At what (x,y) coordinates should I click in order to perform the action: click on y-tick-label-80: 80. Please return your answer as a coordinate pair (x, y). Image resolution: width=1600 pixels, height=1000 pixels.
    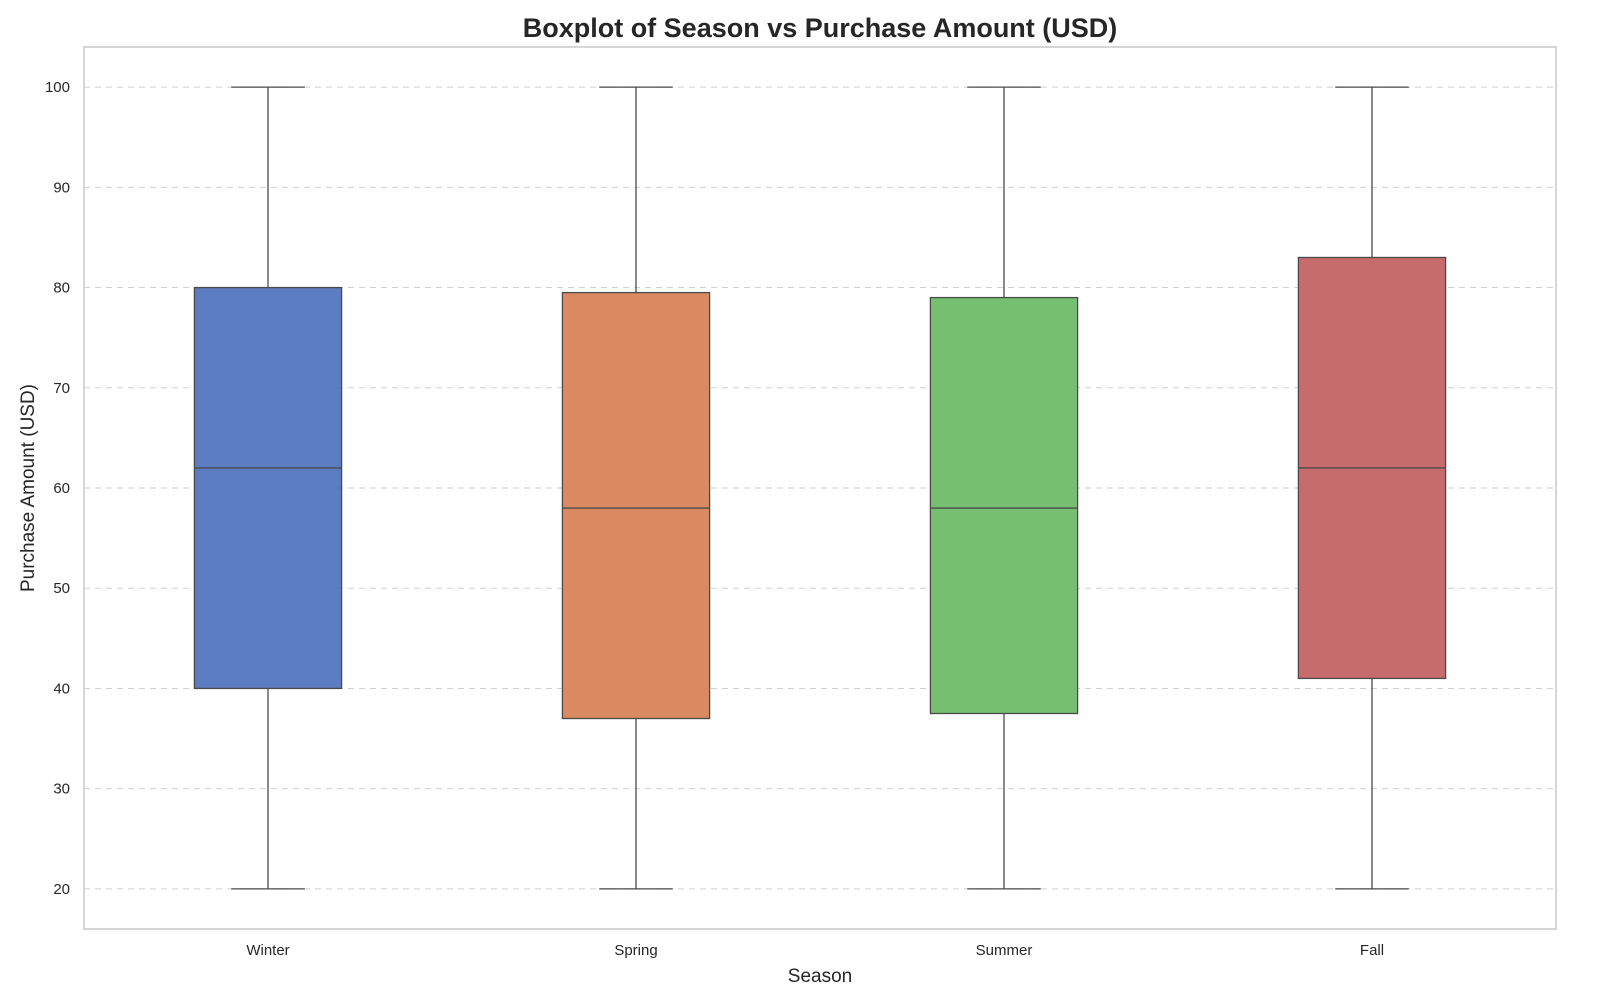
    Looking at the image, I should click on (61, 288).